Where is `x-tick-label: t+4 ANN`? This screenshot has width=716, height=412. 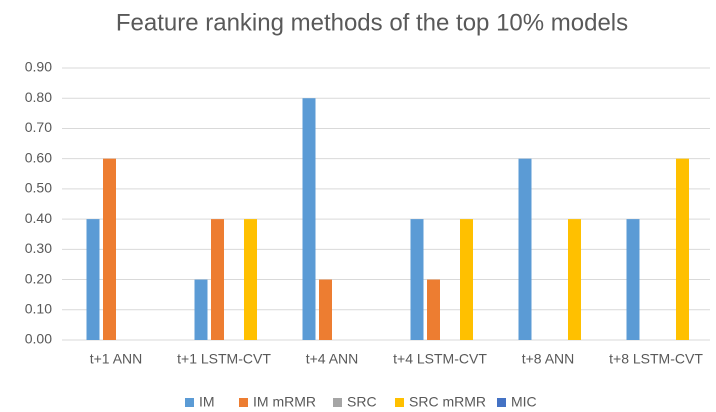
x-tick-label: t+4 ANN is located at coordinates (332, 359).